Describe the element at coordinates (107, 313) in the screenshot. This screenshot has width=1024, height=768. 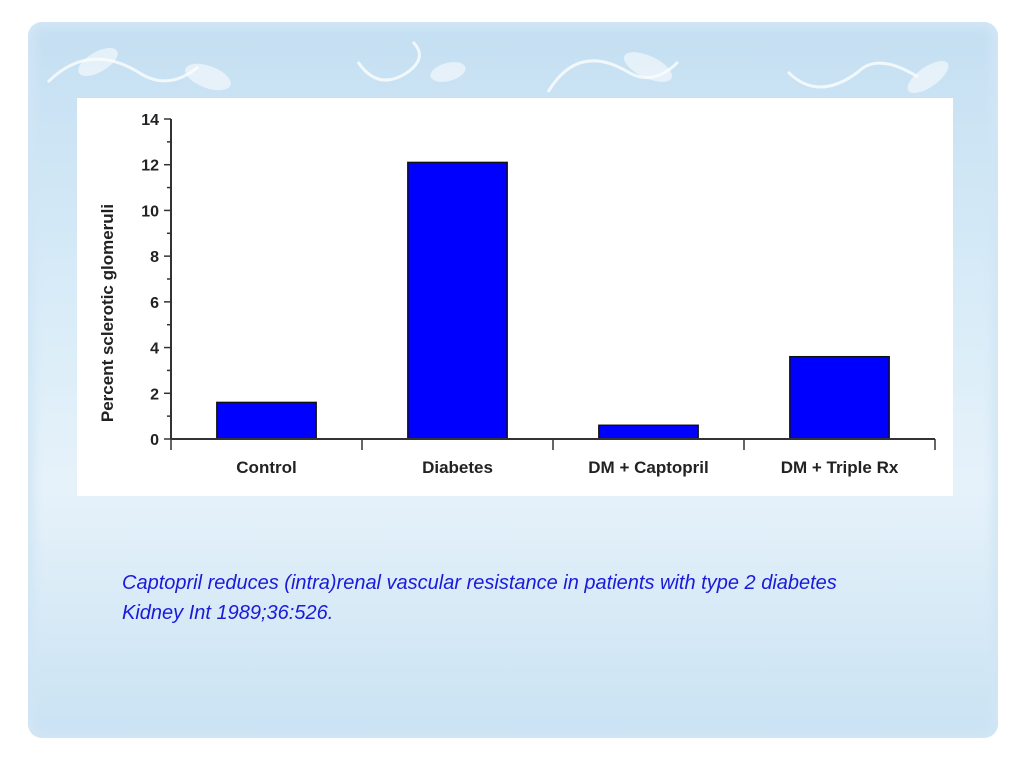
I see `y-axis-label: Percent sclerotic glomeruli` at that location.